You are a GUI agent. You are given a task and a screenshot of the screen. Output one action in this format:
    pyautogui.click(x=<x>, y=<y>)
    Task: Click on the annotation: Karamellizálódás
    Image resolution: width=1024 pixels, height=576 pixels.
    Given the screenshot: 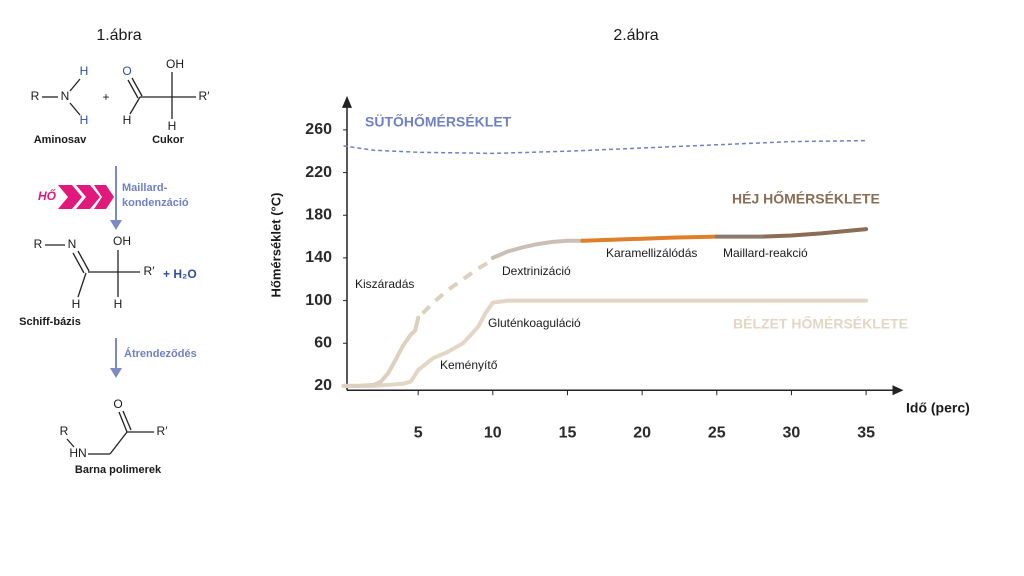 What is the action you would take?
    pyautogui.click(x=651, y=253)
    